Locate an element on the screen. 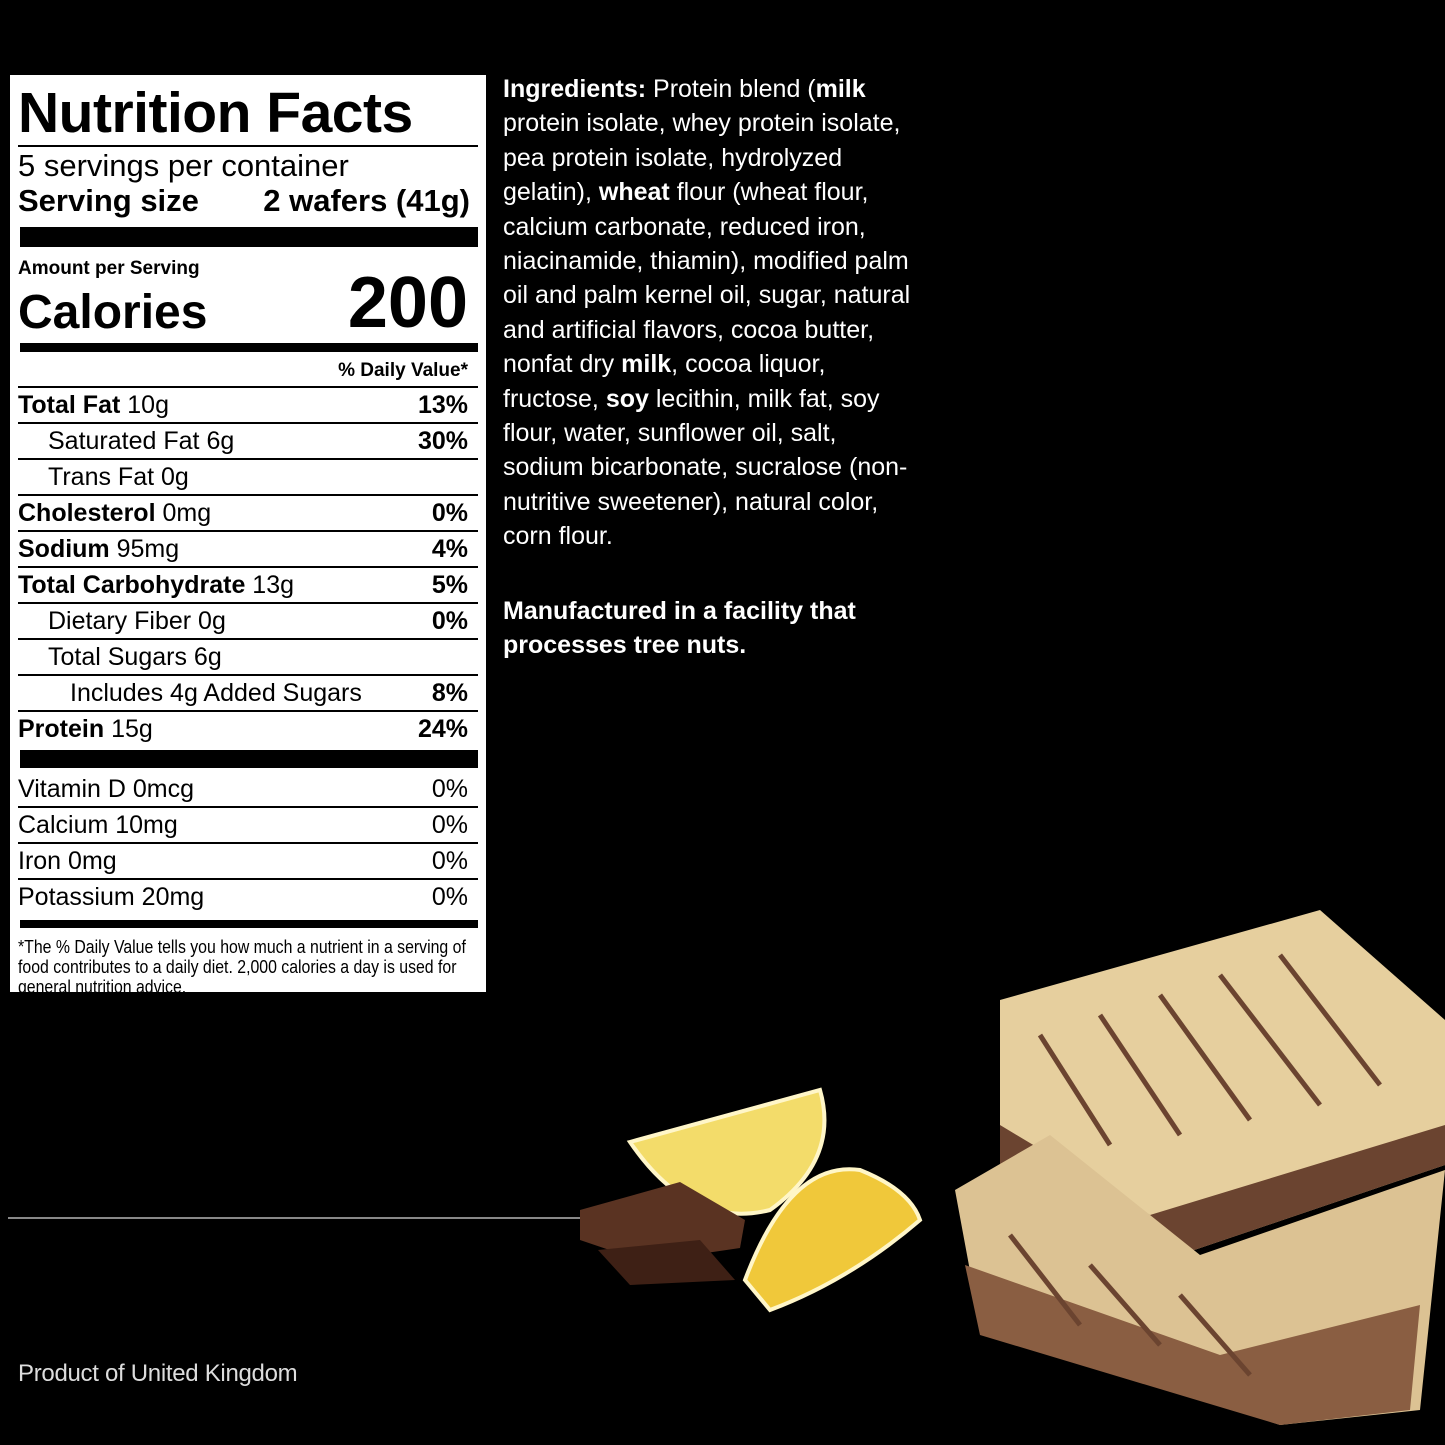  nutrient-row: Sodium 95mg 4% is located at coordinates (248, 550).